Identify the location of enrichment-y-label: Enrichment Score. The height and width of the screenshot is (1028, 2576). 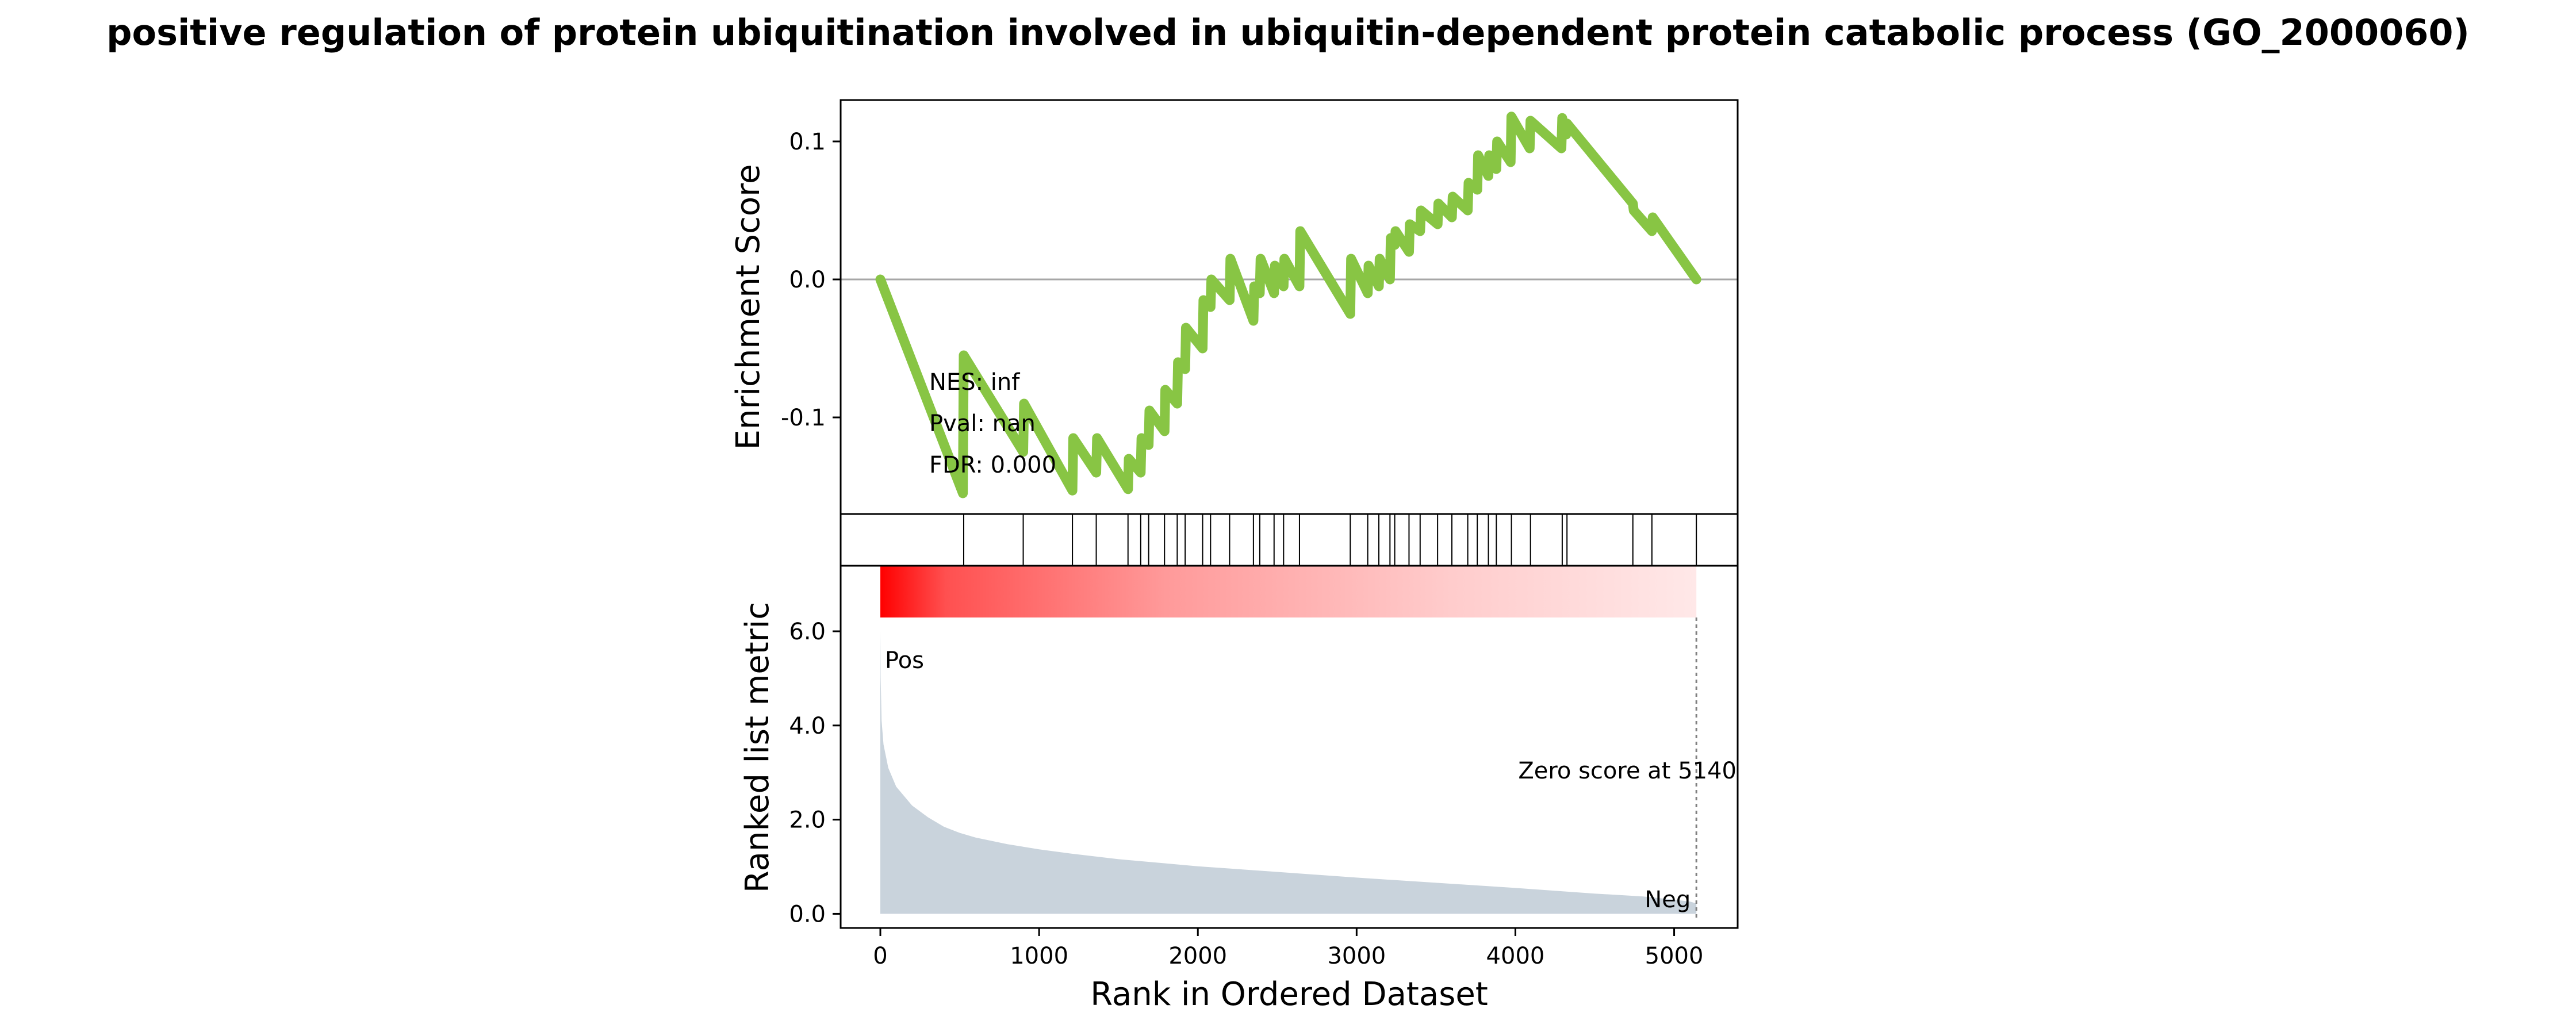
(748, 307).